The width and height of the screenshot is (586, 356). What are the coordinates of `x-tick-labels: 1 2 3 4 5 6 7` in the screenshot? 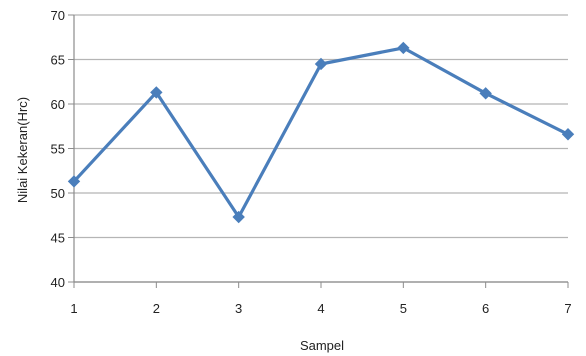 It's located at (320, 308).